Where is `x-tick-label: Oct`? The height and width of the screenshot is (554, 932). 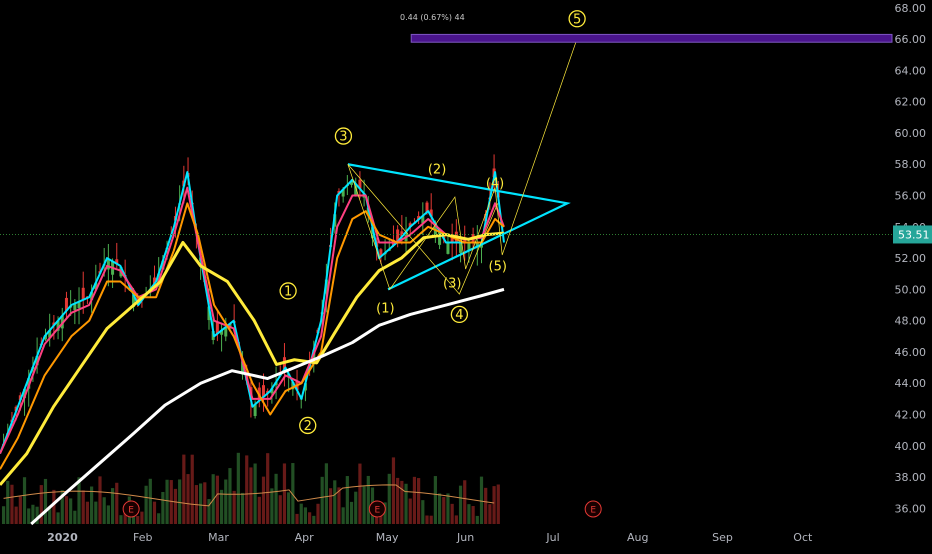
x-tick-label: Oct is located at coordinates (803, 537).